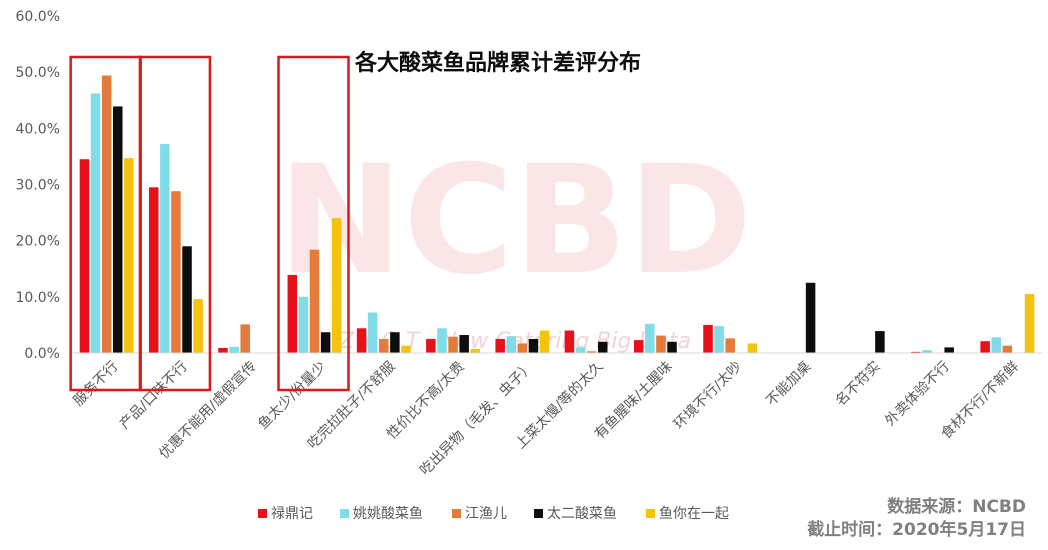  Describe the element at coordinates (917, 394) in the screenshot. I see `x-tick-label: 外卖体验不行` at that location.